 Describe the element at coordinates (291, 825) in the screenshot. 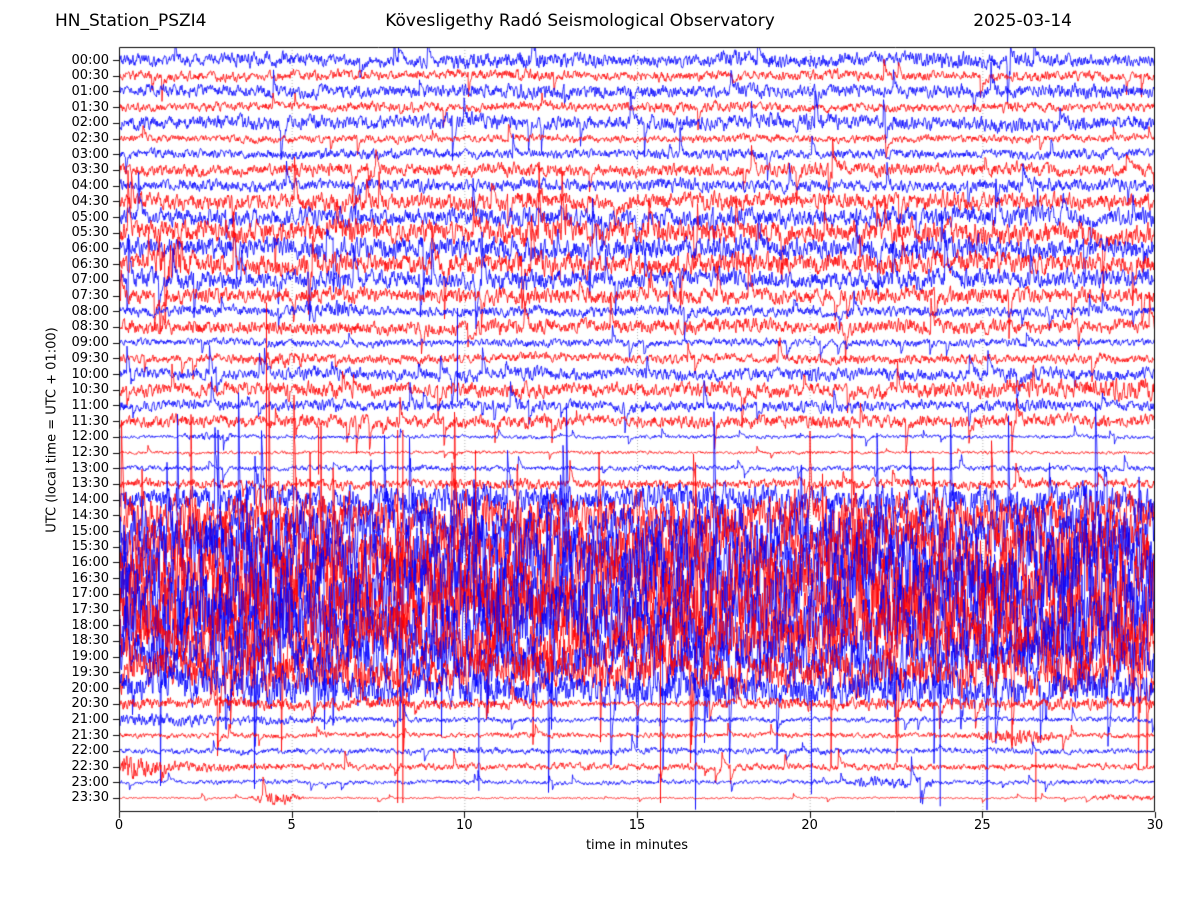

I see `x-tick-label: 5` at that location.